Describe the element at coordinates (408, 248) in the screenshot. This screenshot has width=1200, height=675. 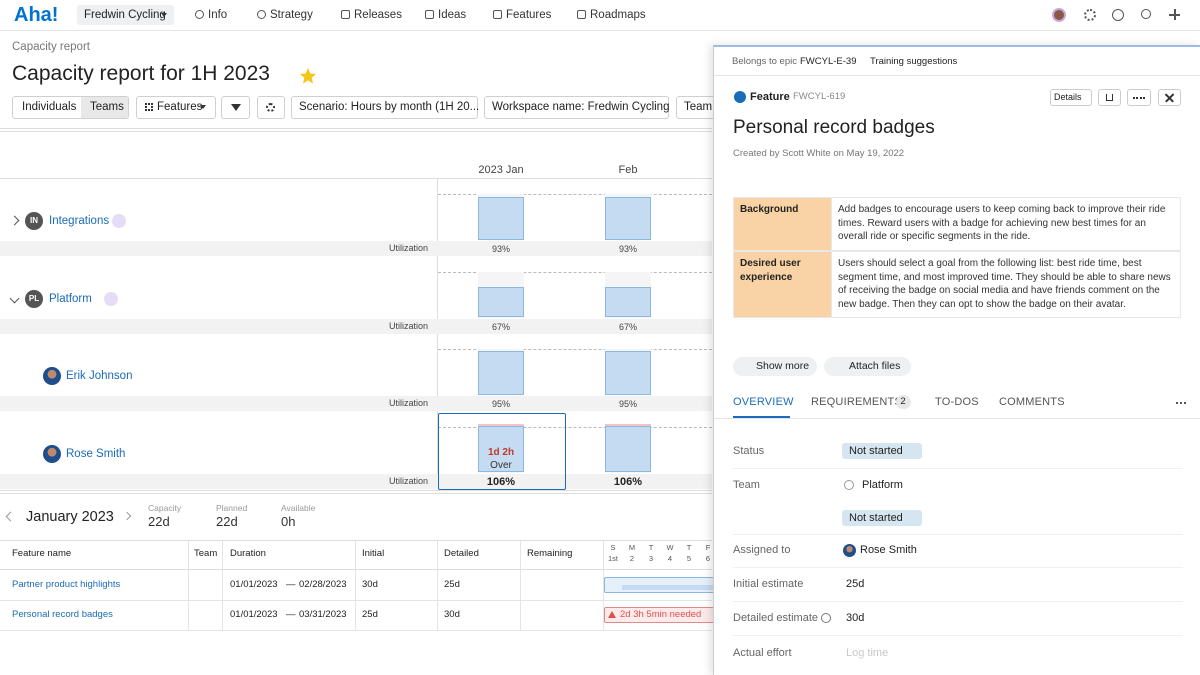
I see `metric-label: Utilization` at that location.